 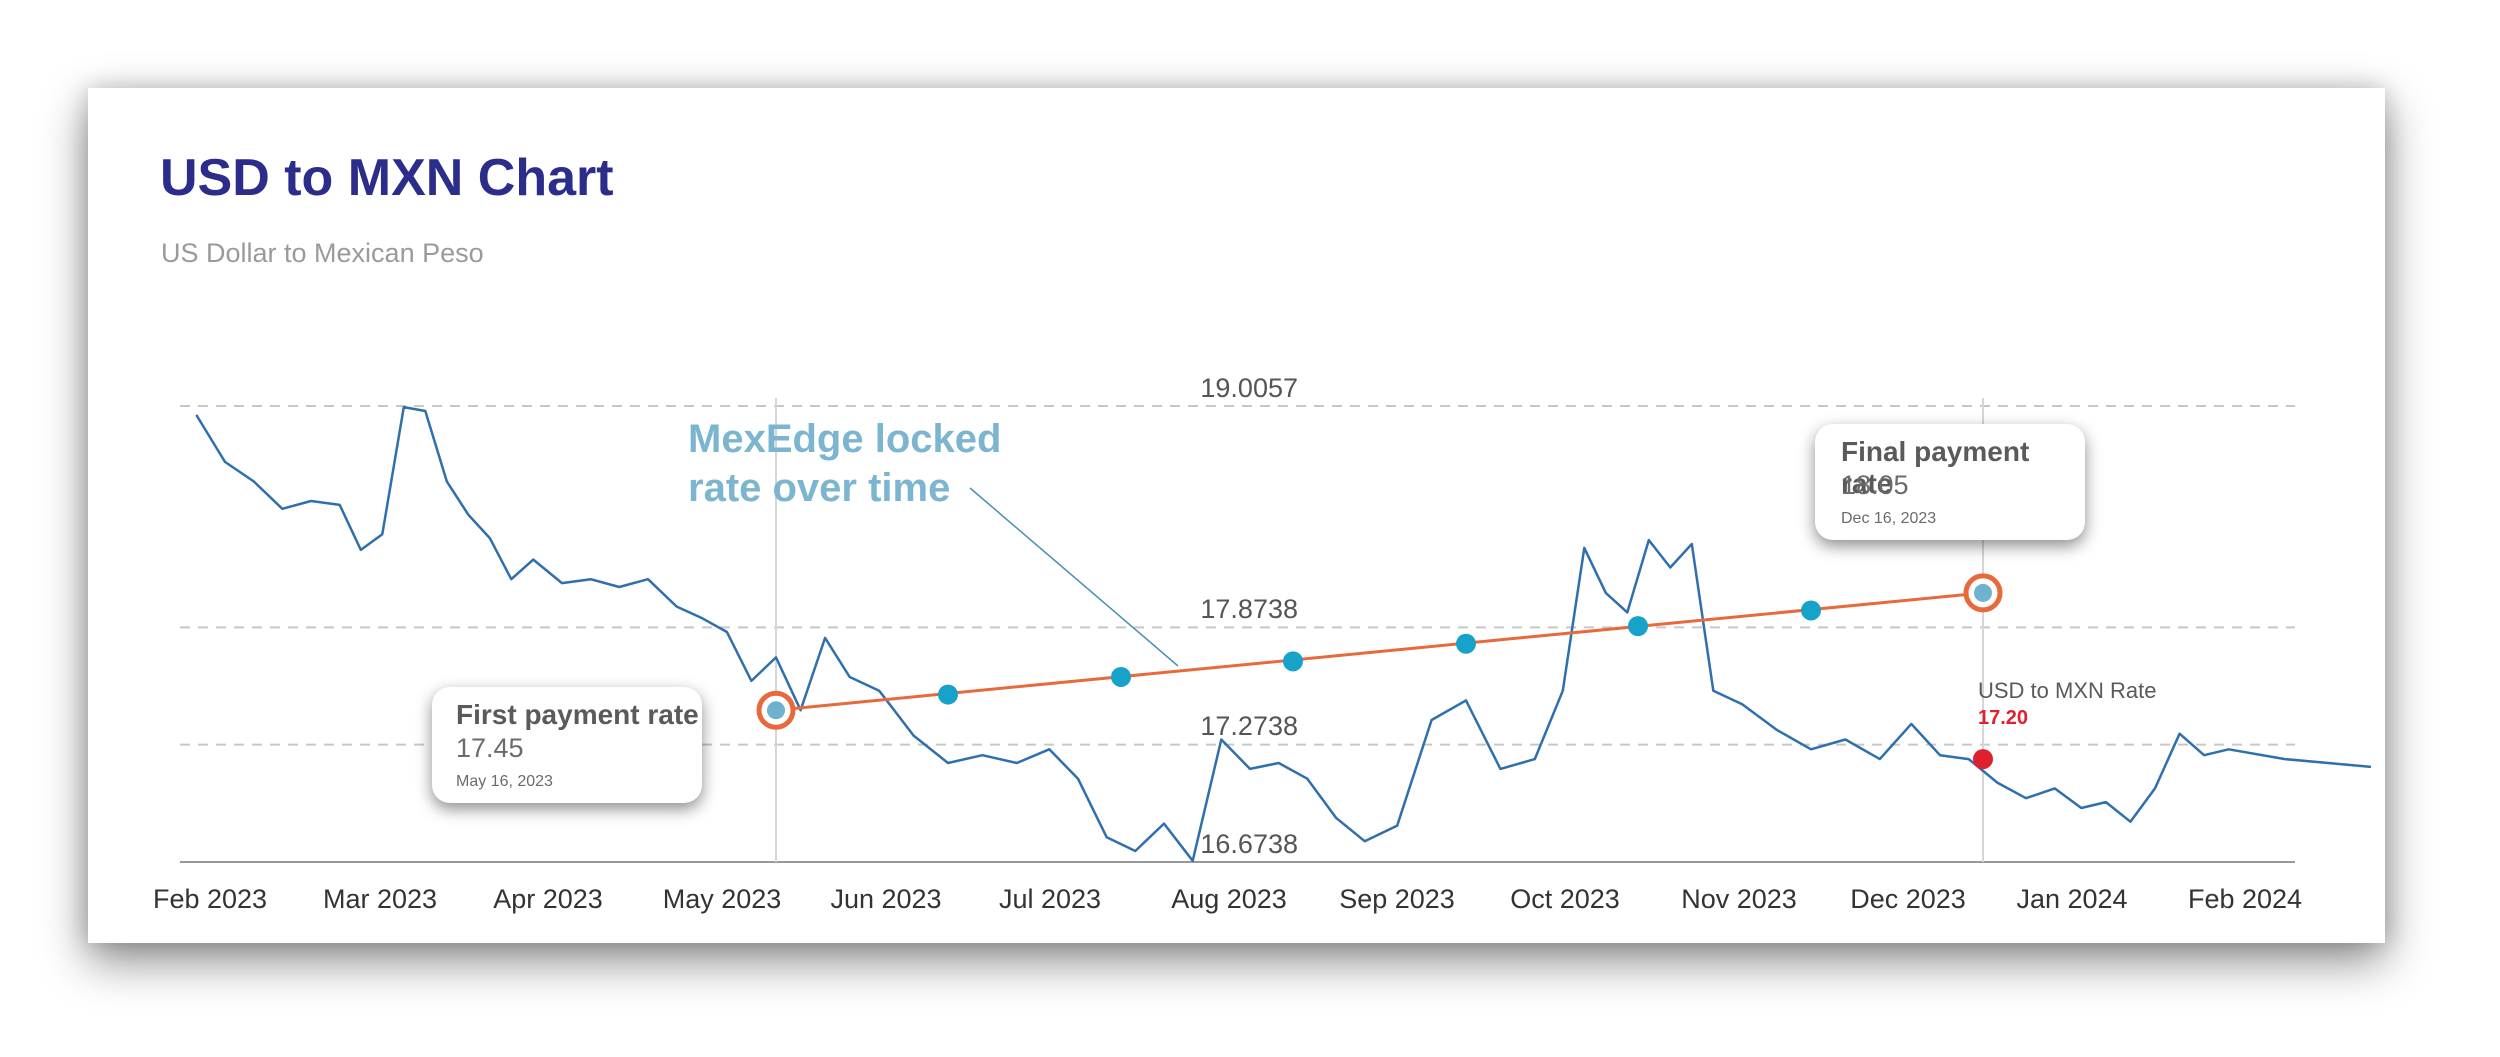 I want to click on x-tick-label: Apr 2023, so click(x=548, y=899).